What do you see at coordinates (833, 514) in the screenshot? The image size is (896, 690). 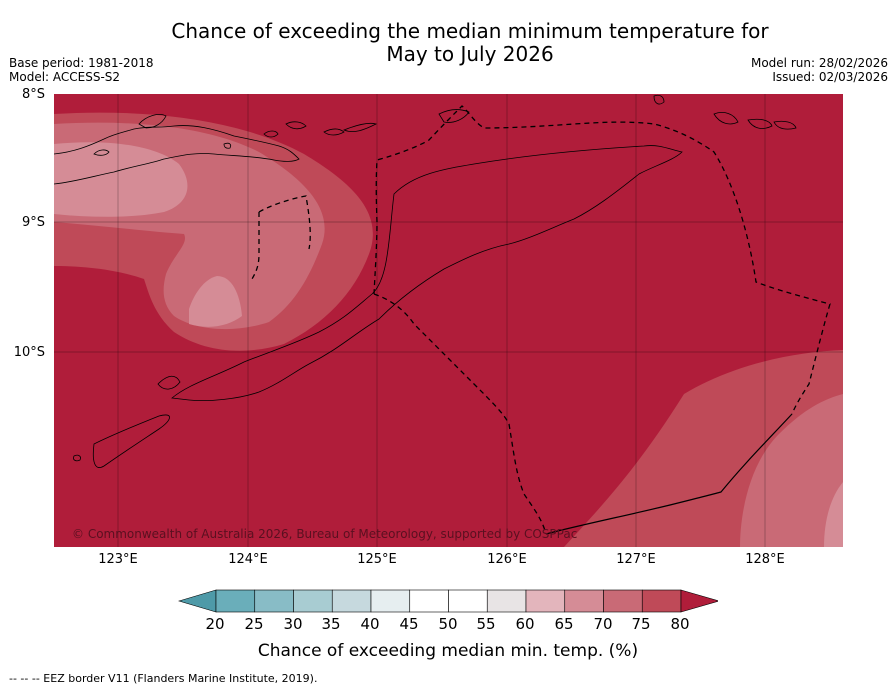 I see `probability-65-70-region-southeast` at bounding box center [833, 514].